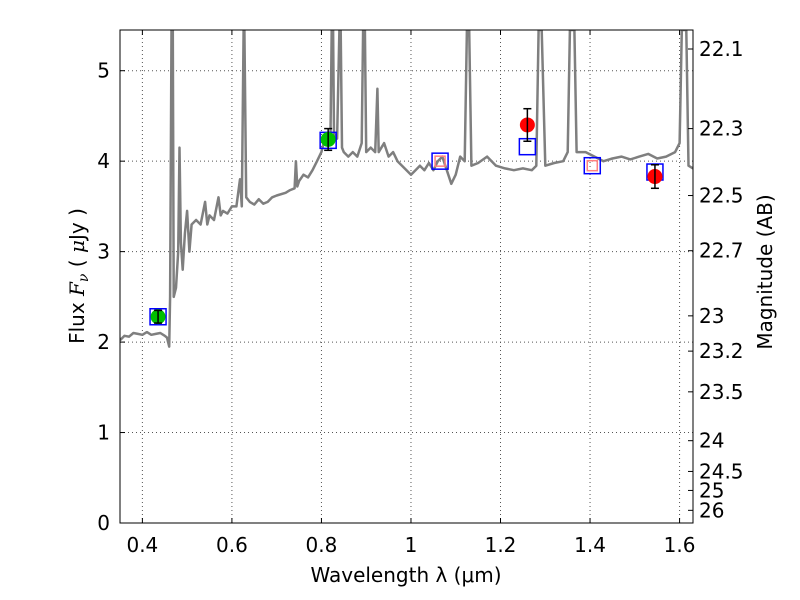 The height and width of the screenshot is (600, 800). What do you see at coordinates (711, 441) in the screenshot?
I see `mag-tick-label: 24` at bounding box center [711, 441].